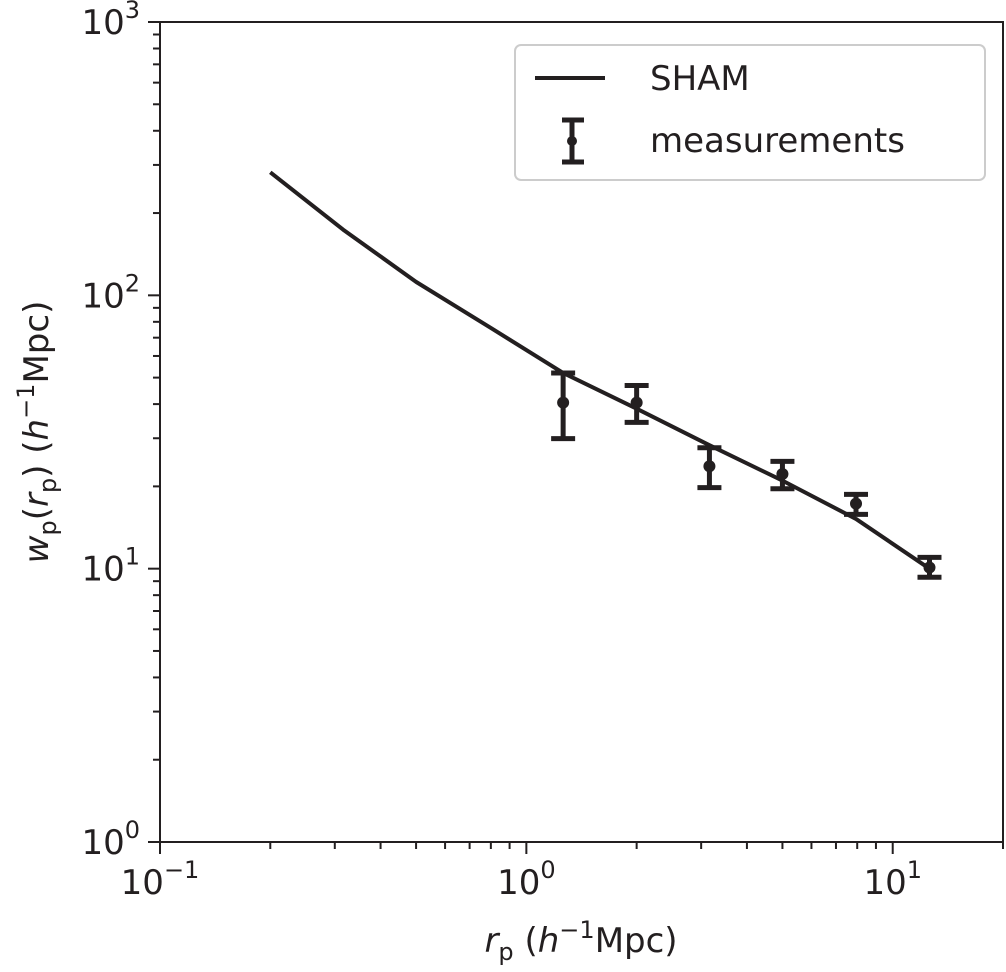  I want to click on legend-measurements-swatch, so click(573, 141).